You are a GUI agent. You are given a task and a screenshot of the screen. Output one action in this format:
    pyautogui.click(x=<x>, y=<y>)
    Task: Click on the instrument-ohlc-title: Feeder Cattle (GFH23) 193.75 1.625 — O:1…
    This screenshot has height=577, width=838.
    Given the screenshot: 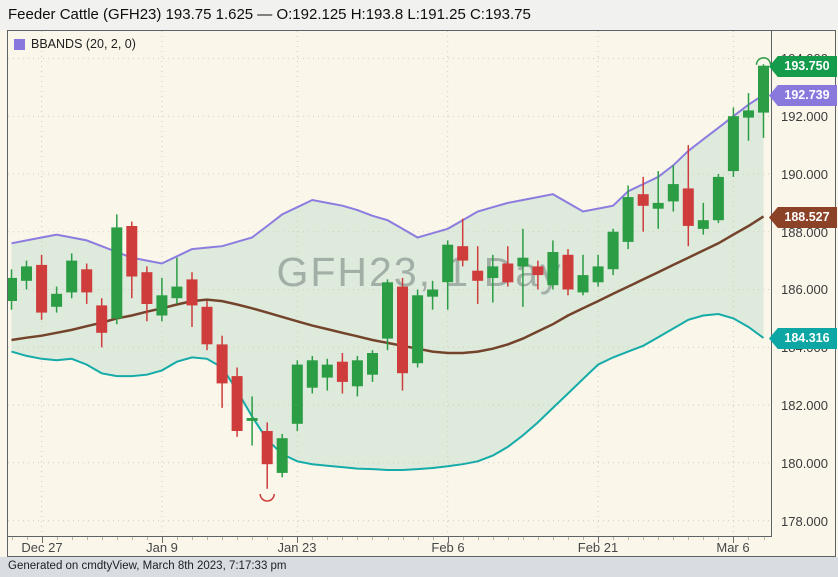 What is the action you would take?
    pyautogui.click(x=269, y=14)
    